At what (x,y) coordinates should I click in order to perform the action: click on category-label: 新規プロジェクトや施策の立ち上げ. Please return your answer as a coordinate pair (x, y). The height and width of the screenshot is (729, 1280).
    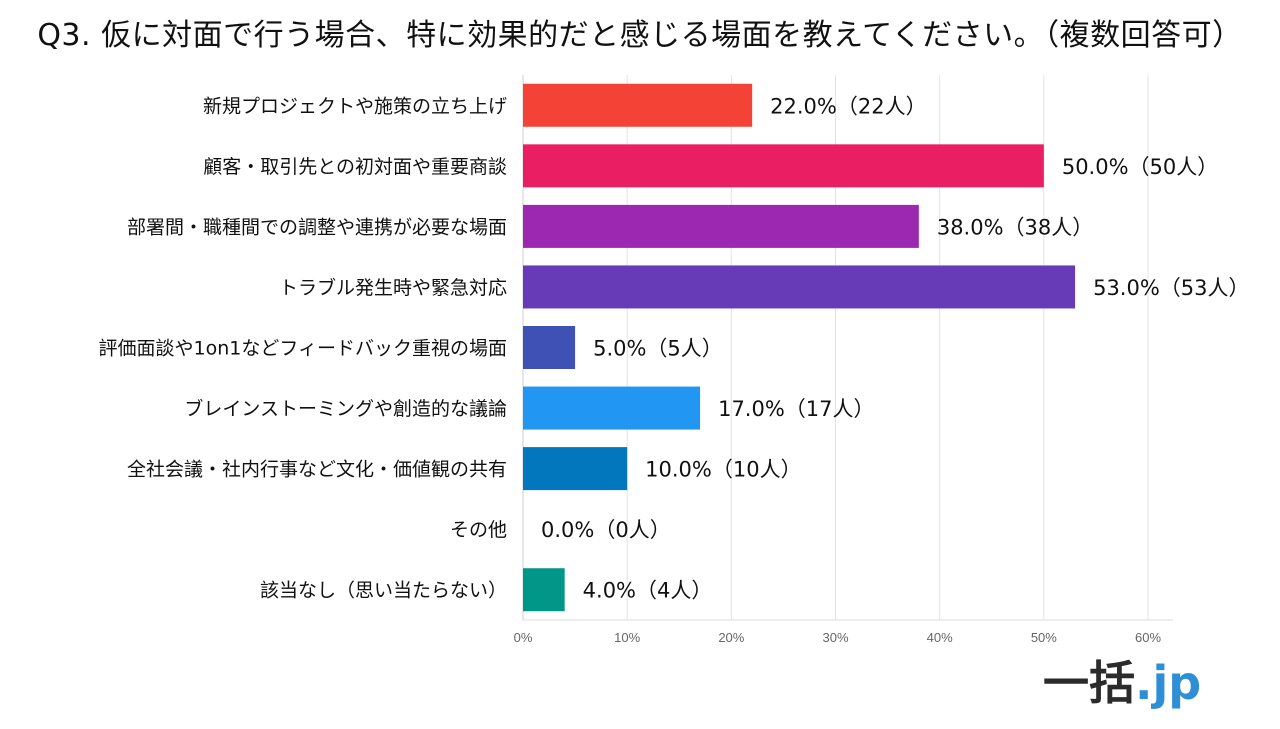
    Looking at the image, I should click on (355, 106).